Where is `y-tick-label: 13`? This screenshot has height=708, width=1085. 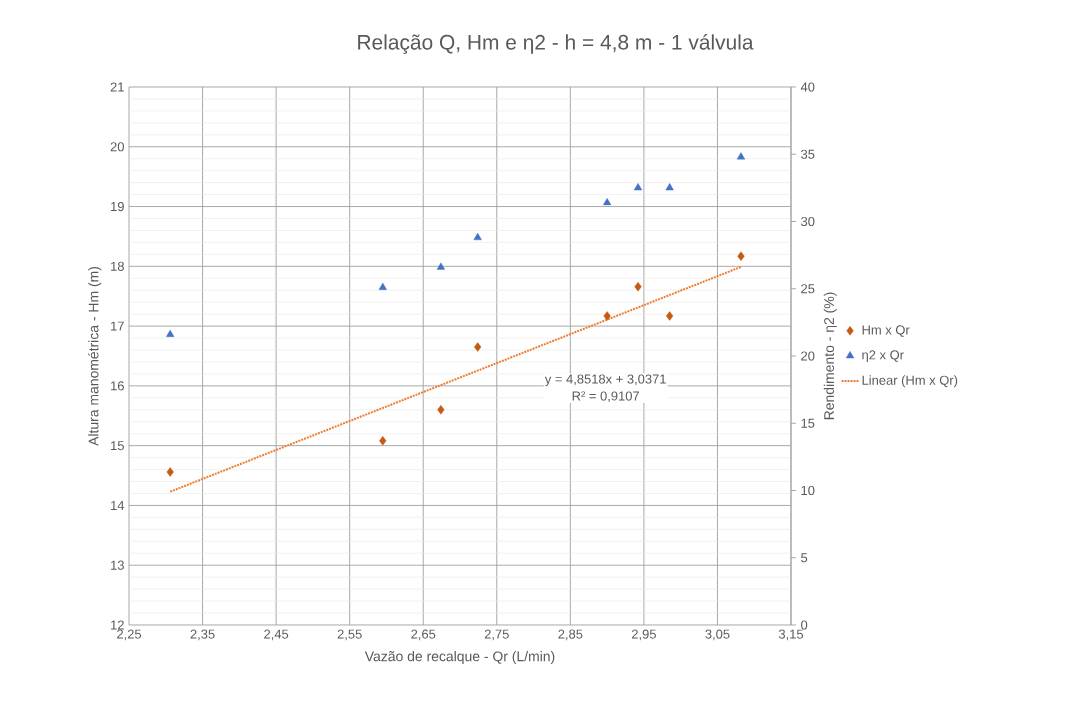 y-tick-label: 13 is located at coordinates (117, 565).